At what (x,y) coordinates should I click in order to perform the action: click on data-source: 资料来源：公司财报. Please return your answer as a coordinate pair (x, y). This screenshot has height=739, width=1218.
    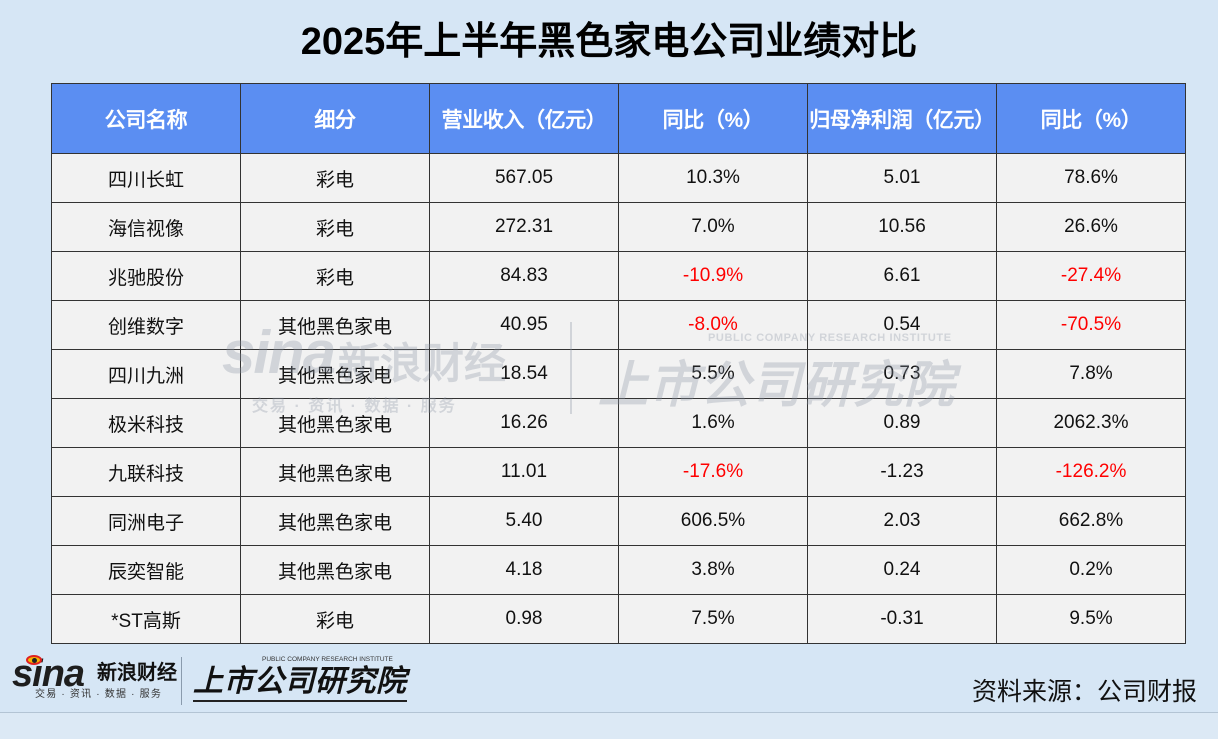
    Looking at the image, I should click on (1084, 692).